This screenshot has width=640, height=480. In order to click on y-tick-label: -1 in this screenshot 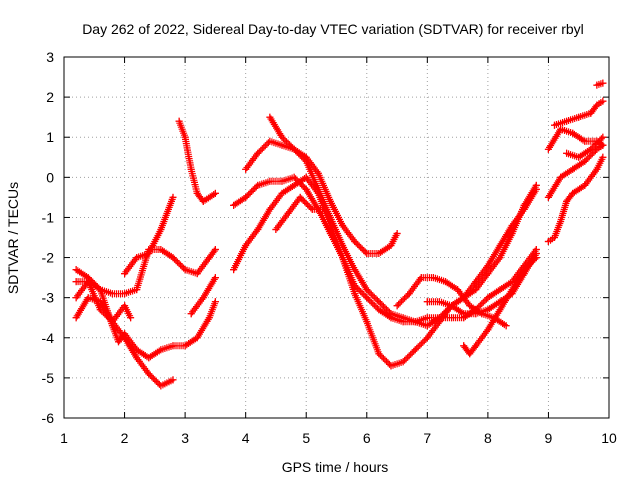, I will do `click(48, 217)`.